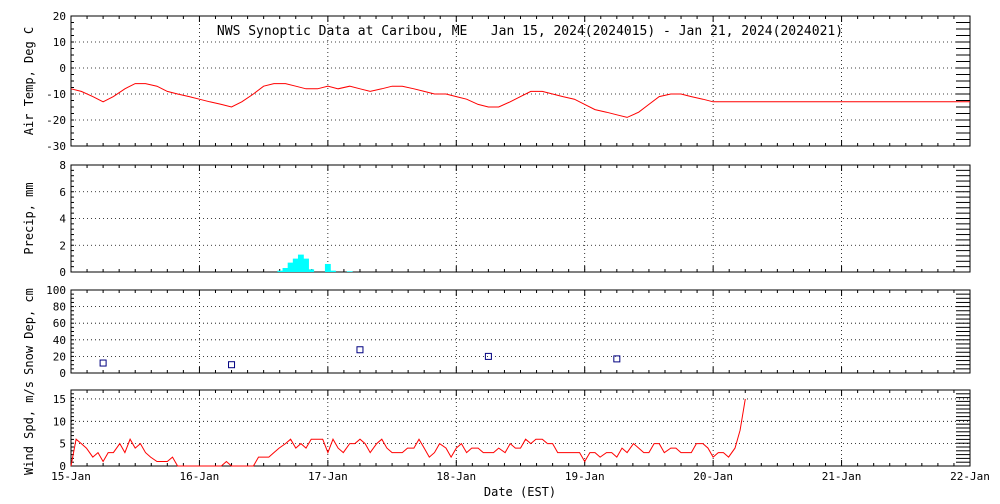  I want to click on x-tick-label: 15-Jan, so click(71, 476).